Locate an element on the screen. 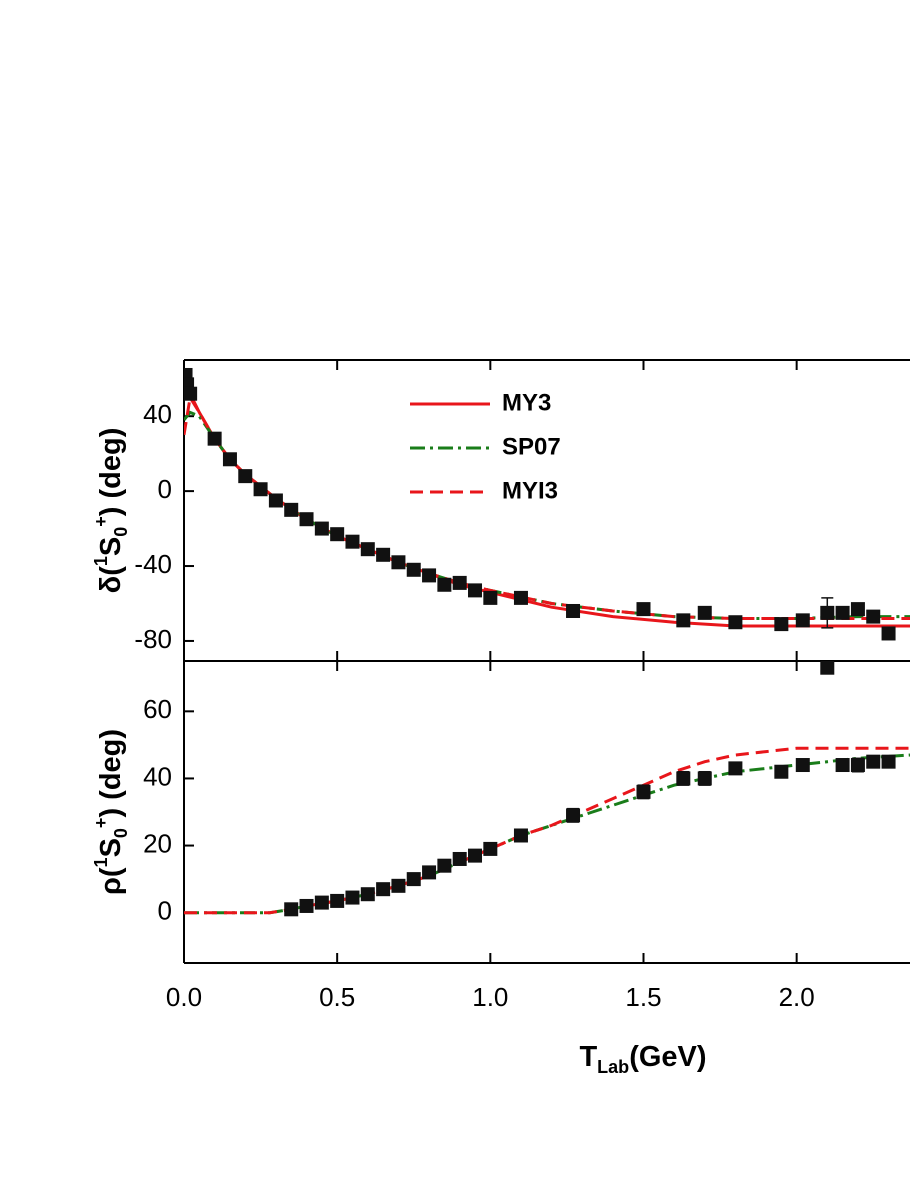 The width and height of the screenshot is (910, 1178). x-tick-label: 0.0 is located at coordinates (184, 997).